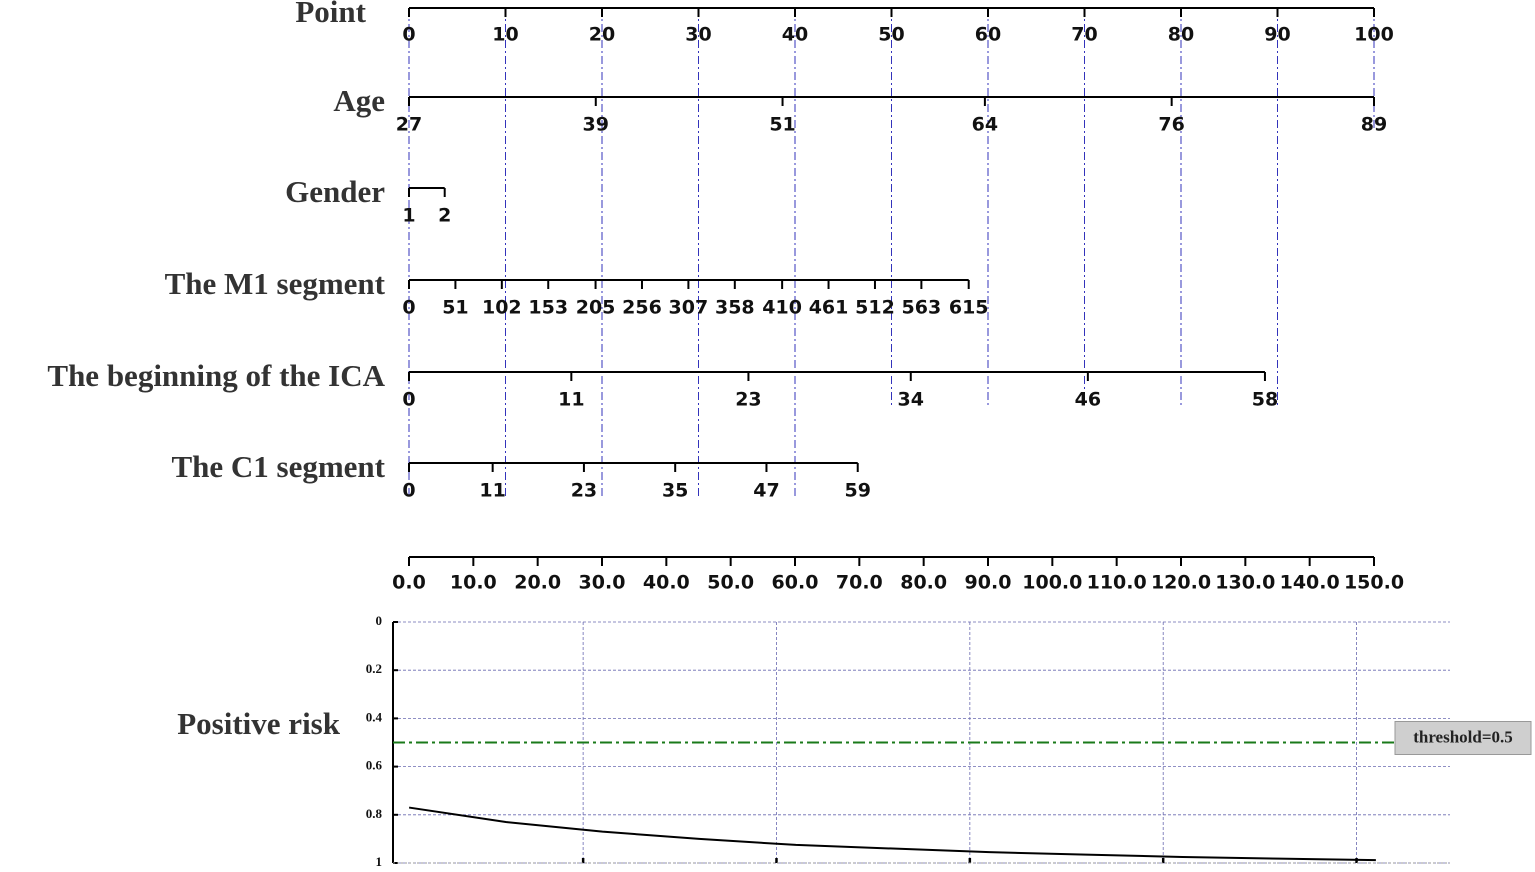 This screenshot has height=872, width=1535. I want to click on points-label: Point, so click(330, 14).